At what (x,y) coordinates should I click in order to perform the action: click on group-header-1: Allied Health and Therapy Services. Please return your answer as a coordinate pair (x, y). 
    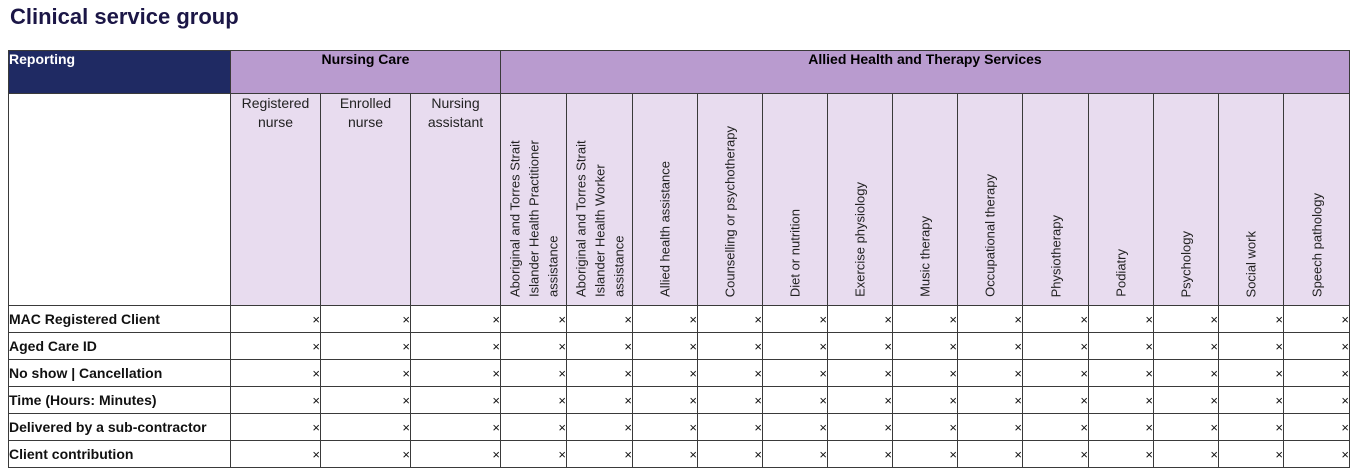
    Looking at the image, I should click on (925, 72).